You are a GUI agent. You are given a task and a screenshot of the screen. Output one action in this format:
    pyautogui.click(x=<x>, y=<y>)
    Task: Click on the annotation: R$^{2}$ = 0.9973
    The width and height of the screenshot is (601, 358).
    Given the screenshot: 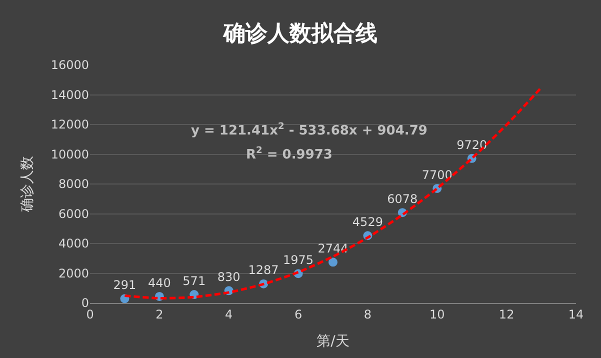 What is the action you would take?
    pyautogui.click(x=289, y=154)
    